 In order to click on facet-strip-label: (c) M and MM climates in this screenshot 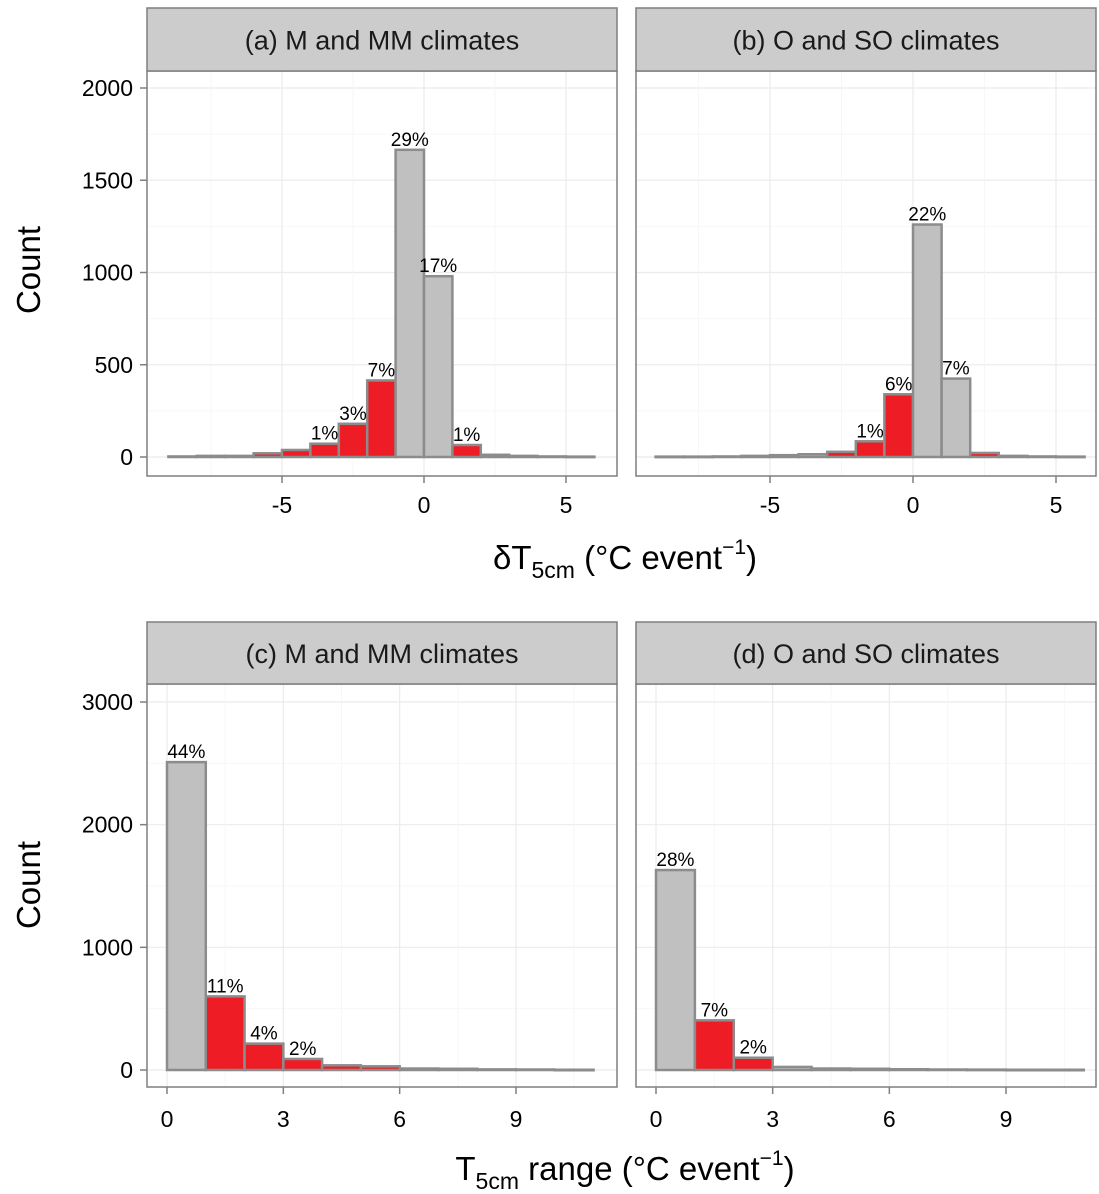, I will do `click(381, 654)`.